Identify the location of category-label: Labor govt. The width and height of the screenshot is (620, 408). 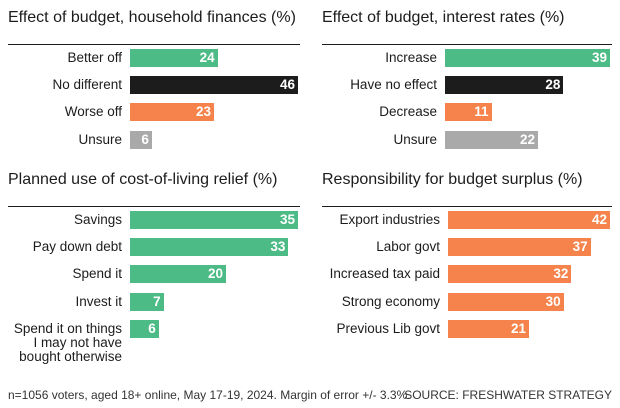
(408, 247).